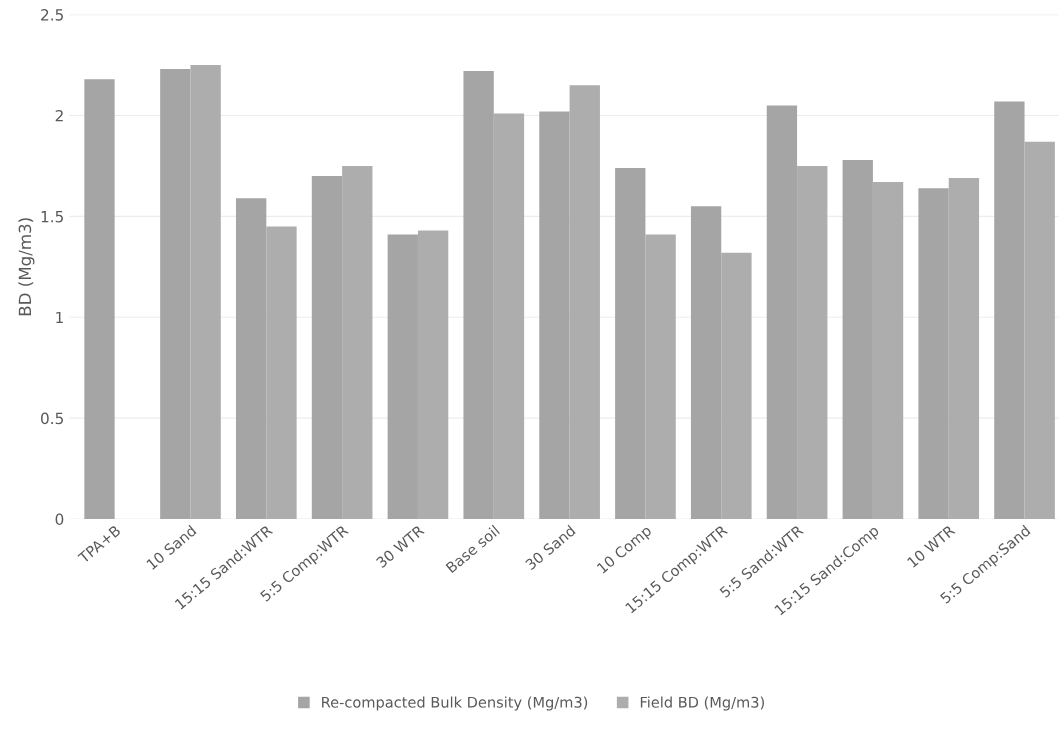 This screenshot has width=1064, height=731. What do you see at coordinates (52, 217) in the screenshot?
I see `y-tick-label: 1.5` at bounding box center [52, 217].